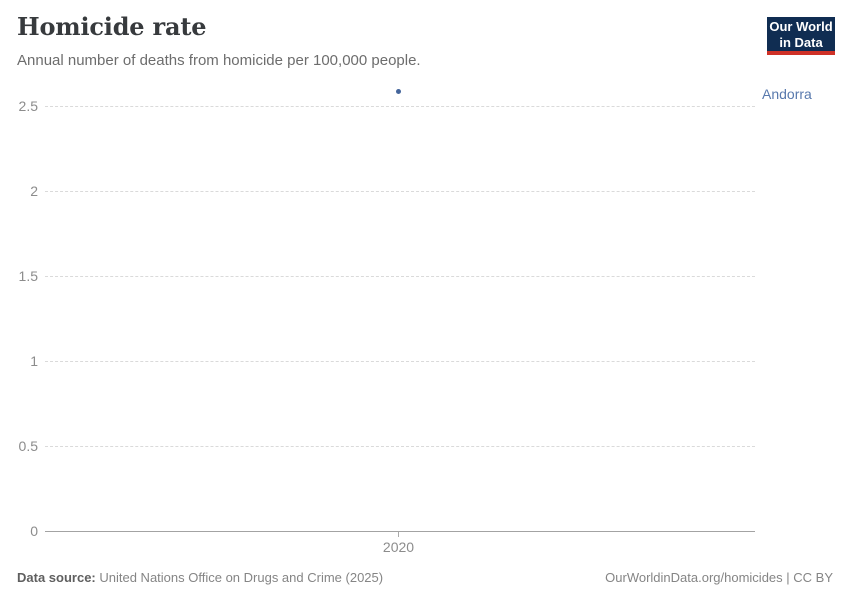 The width and height of the screenshot is (850, 600). I want to click on x-axis-tick-label: 2020, so click(398, 547).